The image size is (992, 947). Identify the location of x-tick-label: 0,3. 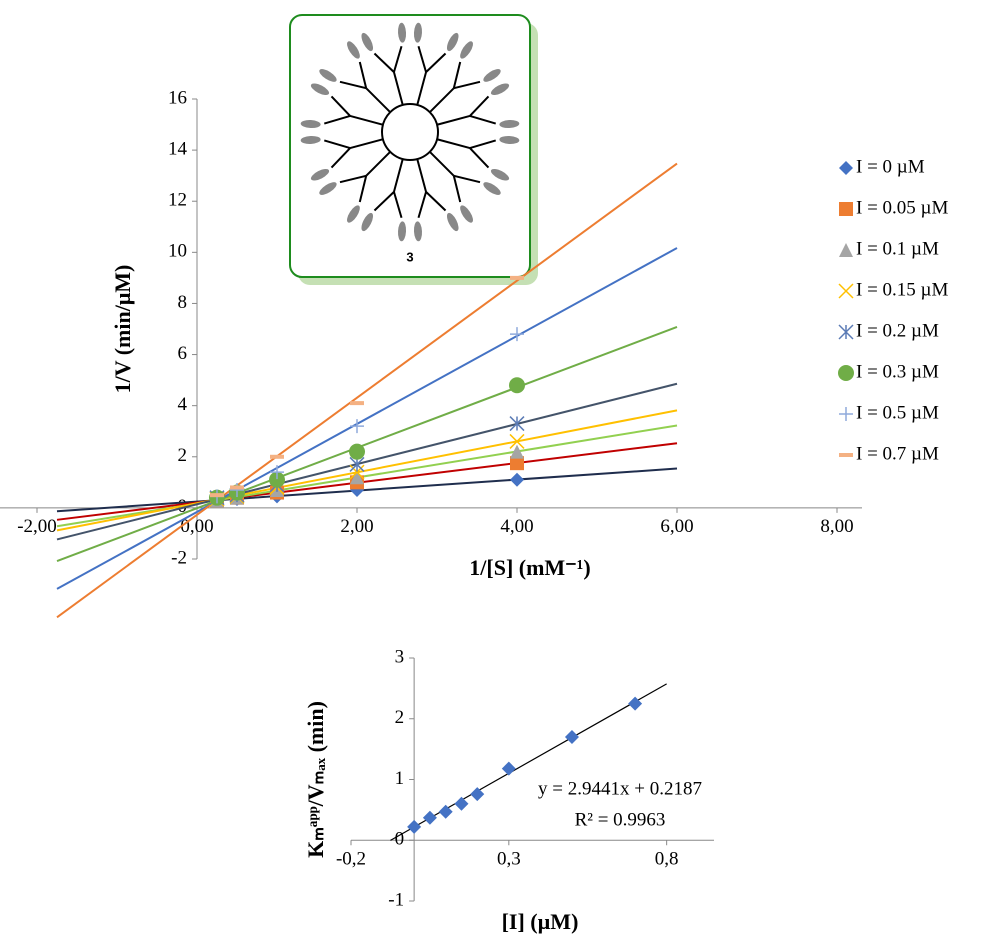
(509, 859).